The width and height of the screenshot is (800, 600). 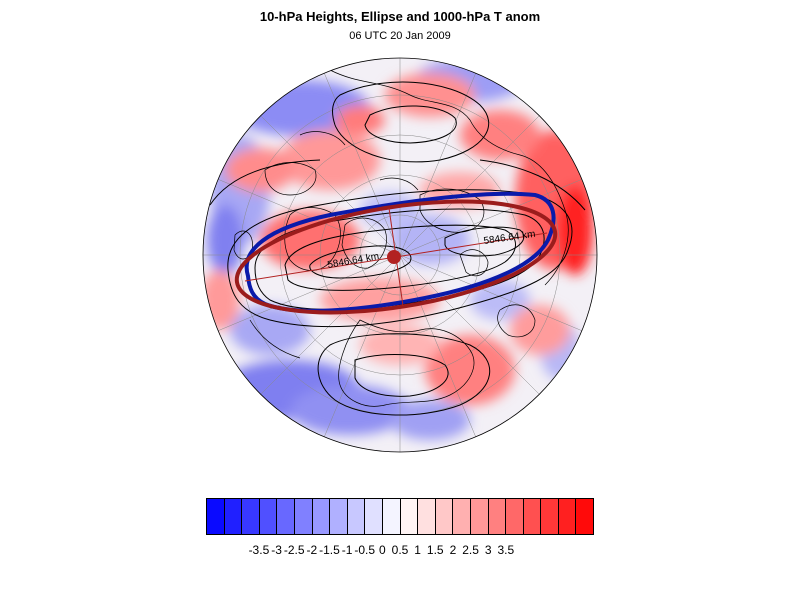 I want to click on colorbar-labels: -3.5 -3 -2.5 -2 -1.5 -1 -0.5 0 0.5 1 1.5 2 2.5 3 3.5, so click(x=400, y=551).